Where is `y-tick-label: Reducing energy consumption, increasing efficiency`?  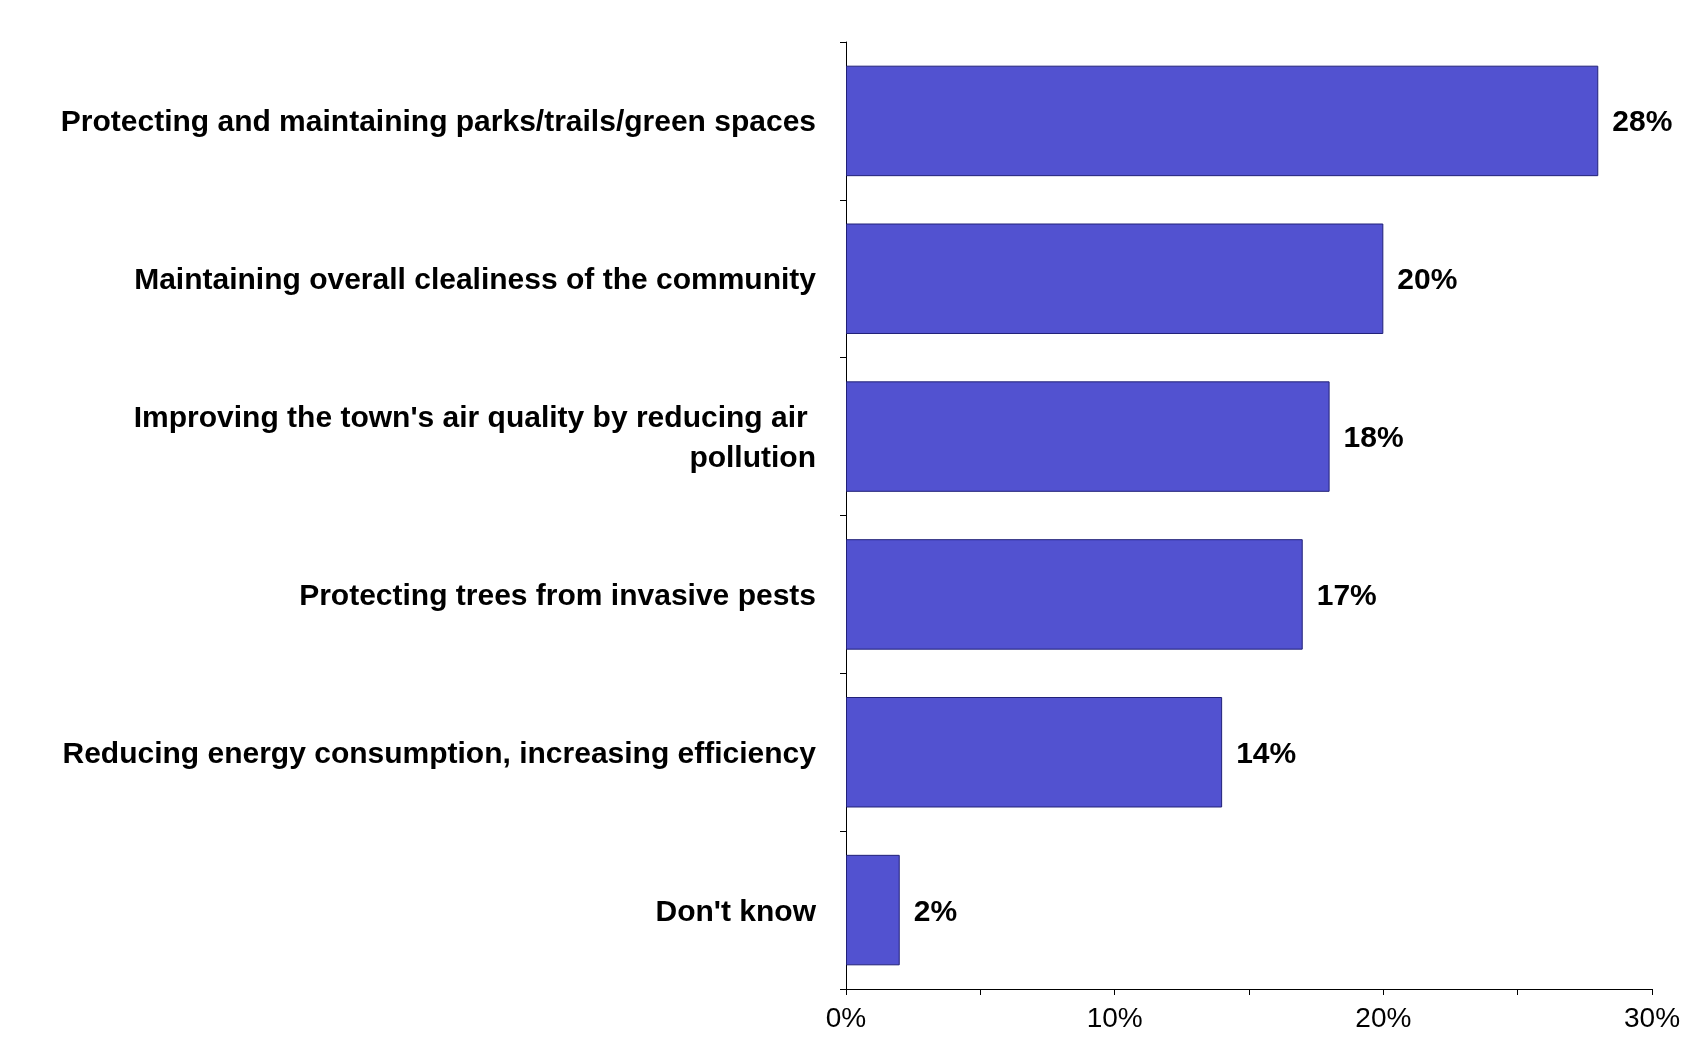 y-tick-label: Reducing energy consumption, increasing efficiency is located at coordinates (439, 752).